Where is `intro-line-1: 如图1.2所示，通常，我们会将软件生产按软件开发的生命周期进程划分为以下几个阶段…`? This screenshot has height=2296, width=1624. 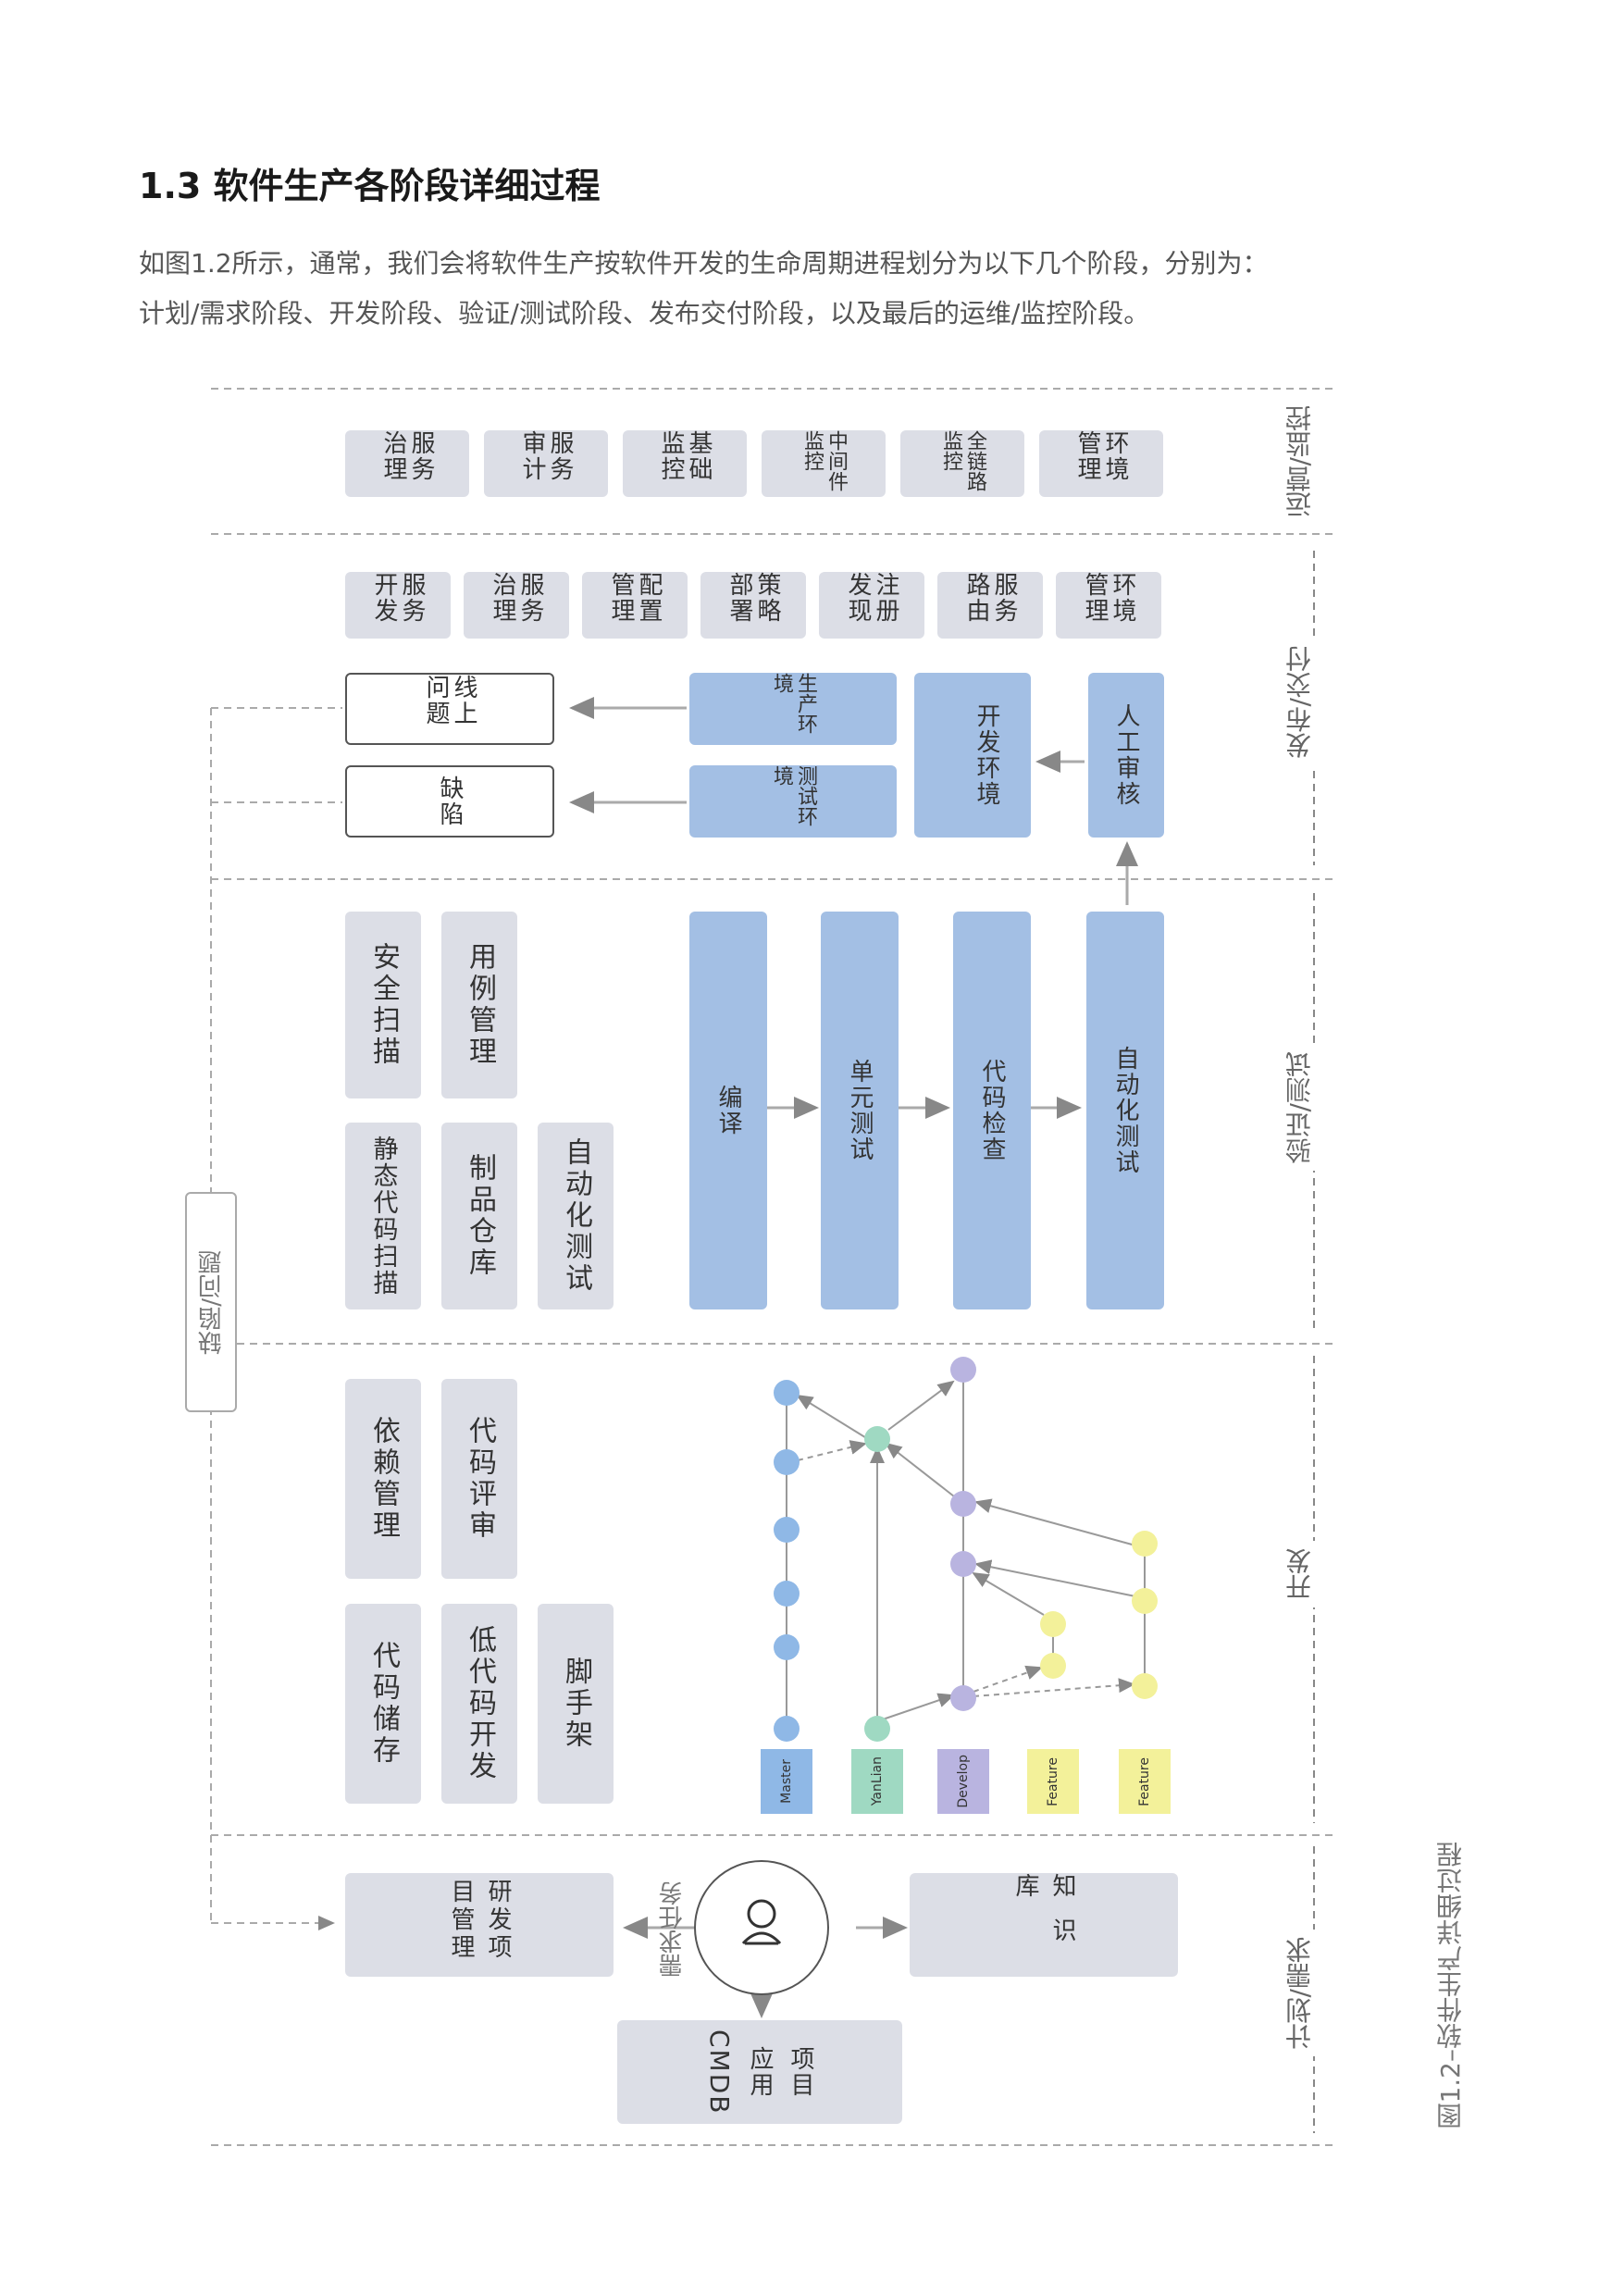
intro-line-1: 如图1.2所示，通常，我们会将软件生产按软件开发的生命周期进程划分为以下几个阶段… is located at coordinates (704, 263).